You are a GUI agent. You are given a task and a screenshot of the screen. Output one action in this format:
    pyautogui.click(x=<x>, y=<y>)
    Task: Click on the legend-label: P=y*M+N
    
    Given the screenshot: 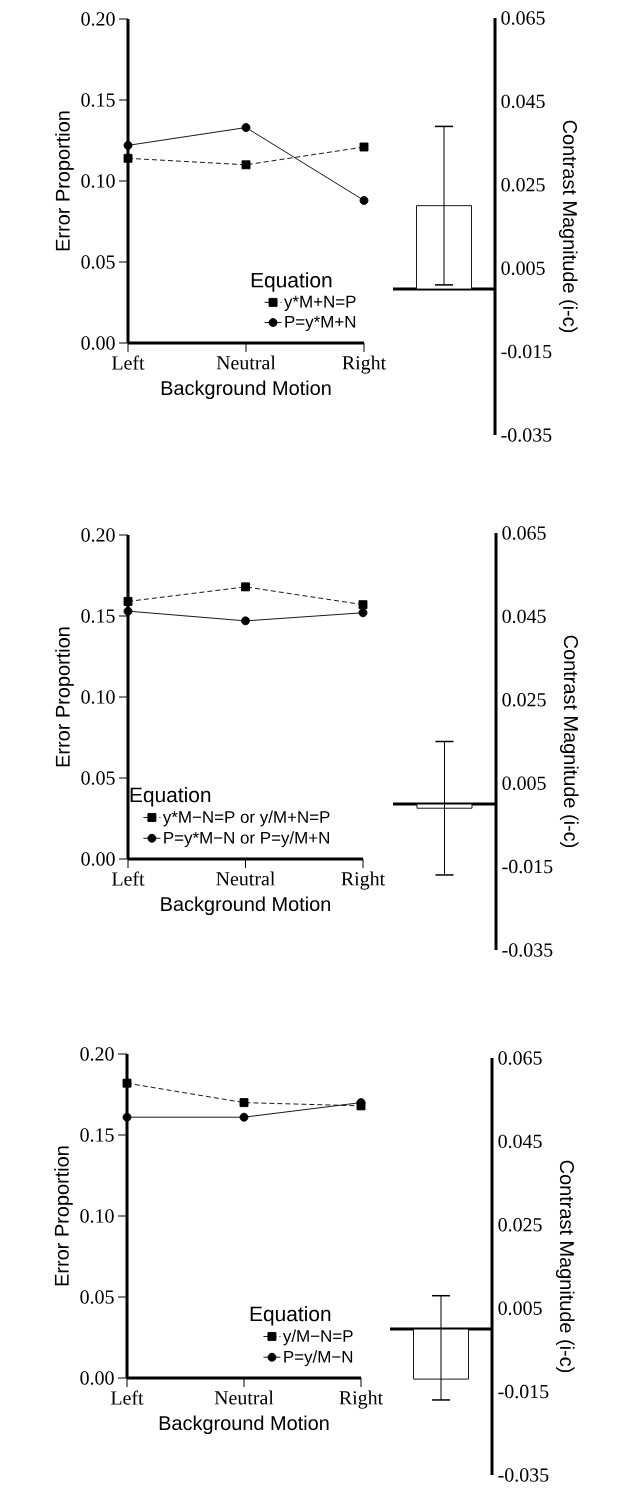 What is the action you would take?
    pyautogui.click(x=320, y=323)
    